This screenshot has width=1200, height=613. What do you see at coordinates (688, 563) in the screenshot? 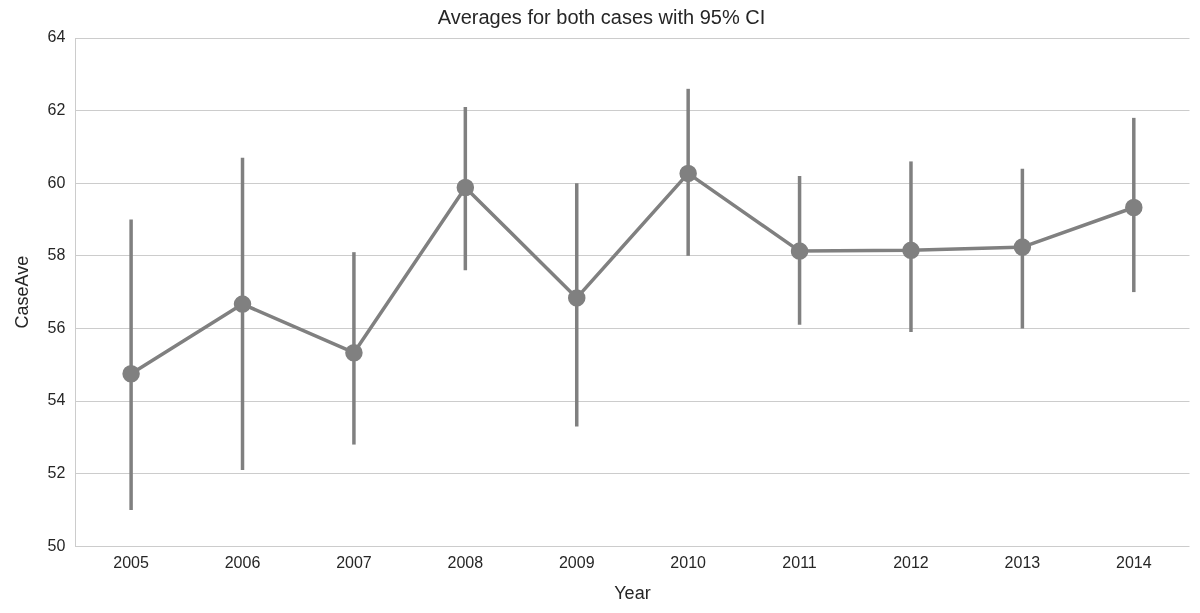
I see `x-tick-label: 2010` at bounding box center [688, 563].